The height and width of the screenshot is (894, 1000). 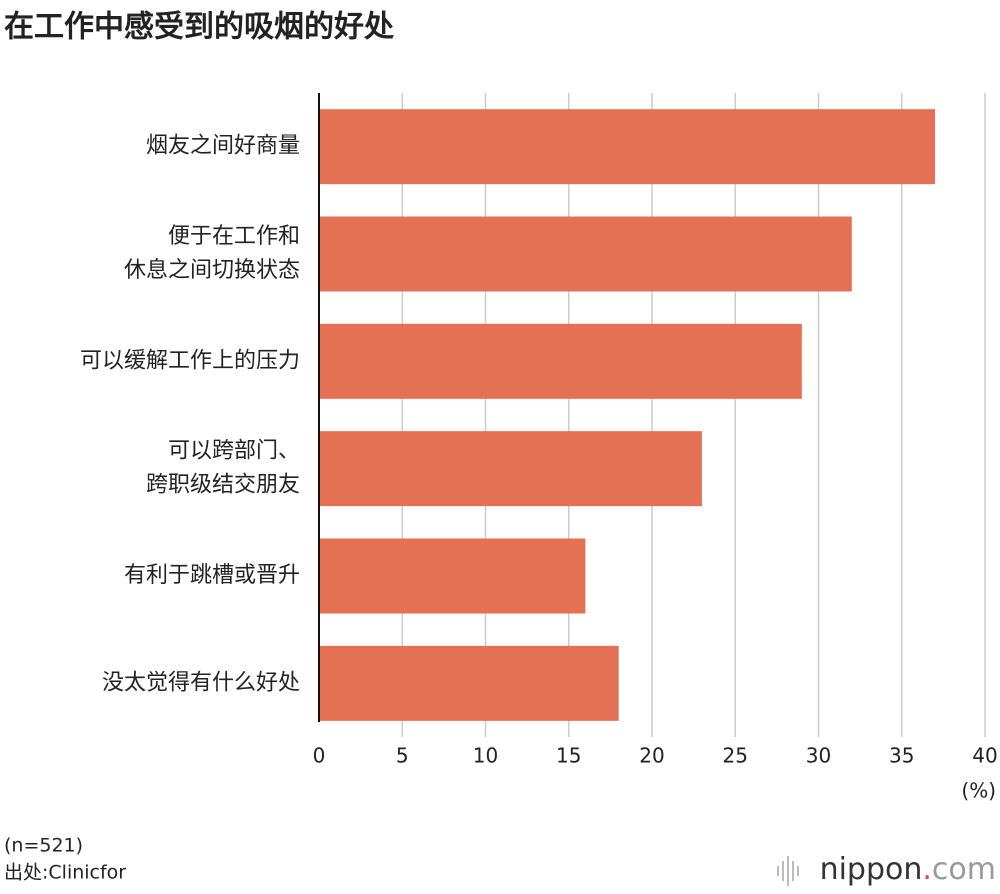 What do you see at coordinates (978, 791) in the screenshot?
I see `x-unit: (%)` at bounding box center [978, 791].